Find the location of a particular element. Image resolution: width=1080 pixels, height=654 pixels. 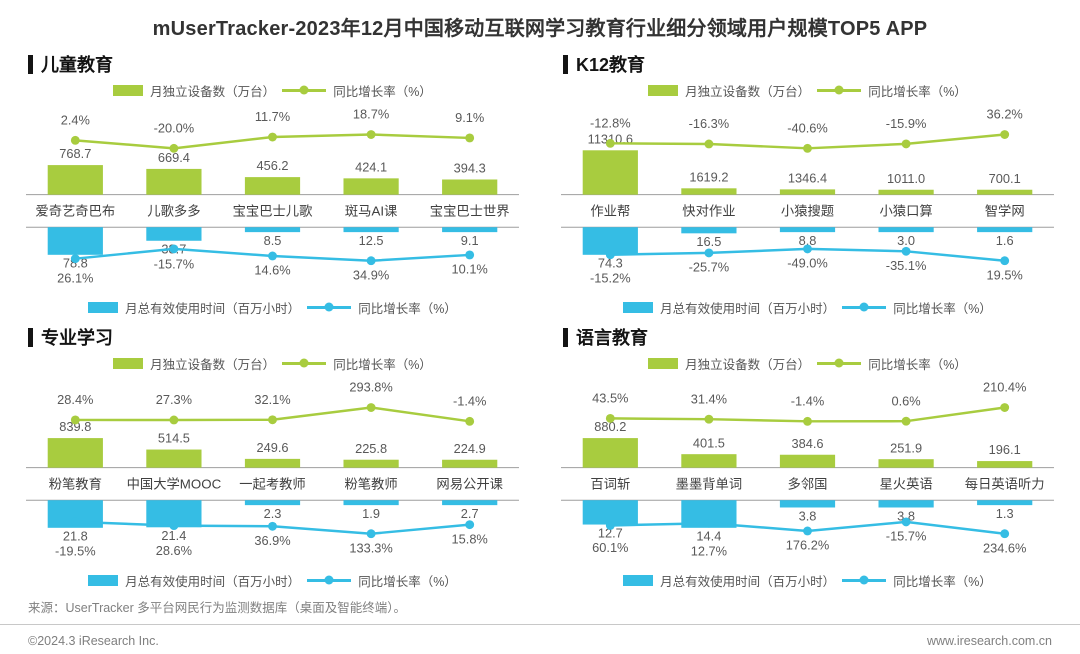

usage-growth-label: 133.3% is located at coordinates (370, 548).